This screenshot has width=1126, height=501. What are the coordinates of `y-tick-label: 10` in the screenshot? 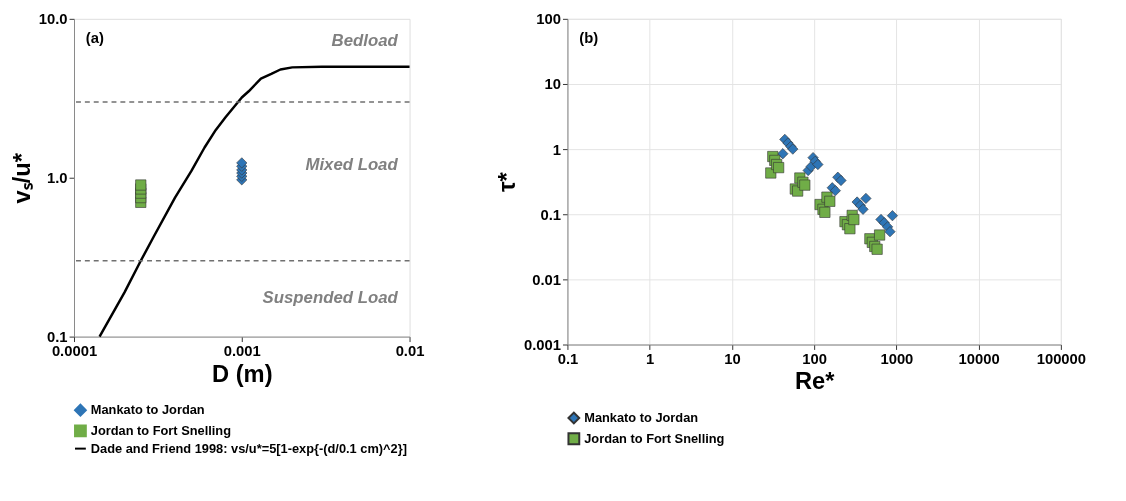 It's located at (553, 84).